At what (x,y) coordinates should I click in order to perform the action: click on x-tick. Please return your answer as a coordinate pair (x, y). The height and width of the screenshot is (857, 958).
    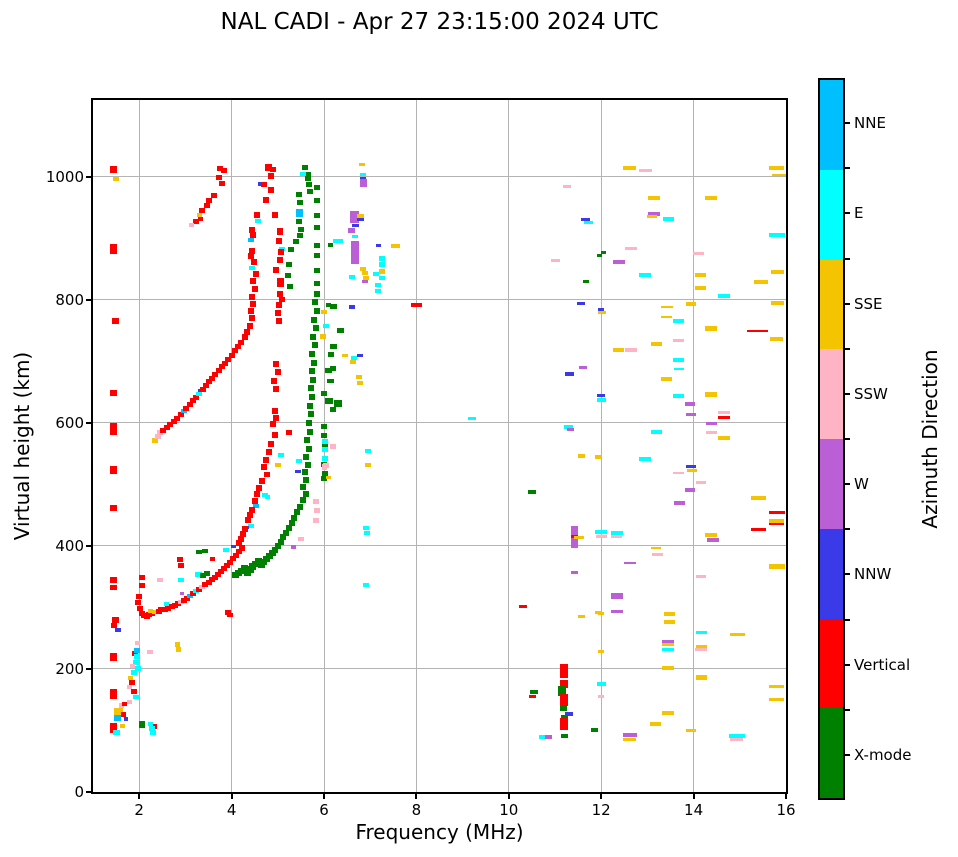
    Looking at the image, I should click on (693, 796).